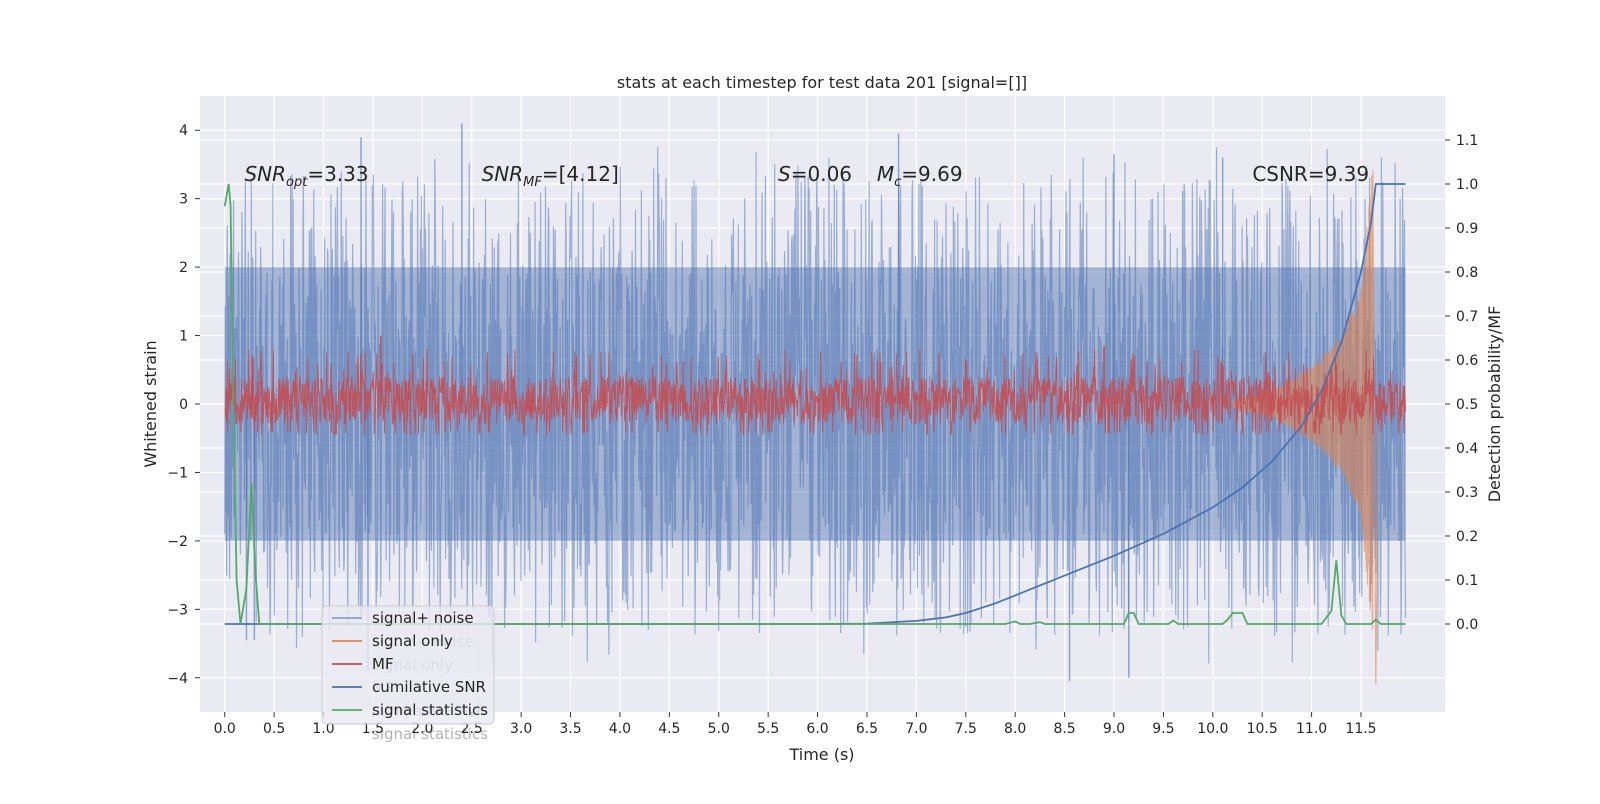  I want to click on x-tick-label: 2.0, so click(422, 729).